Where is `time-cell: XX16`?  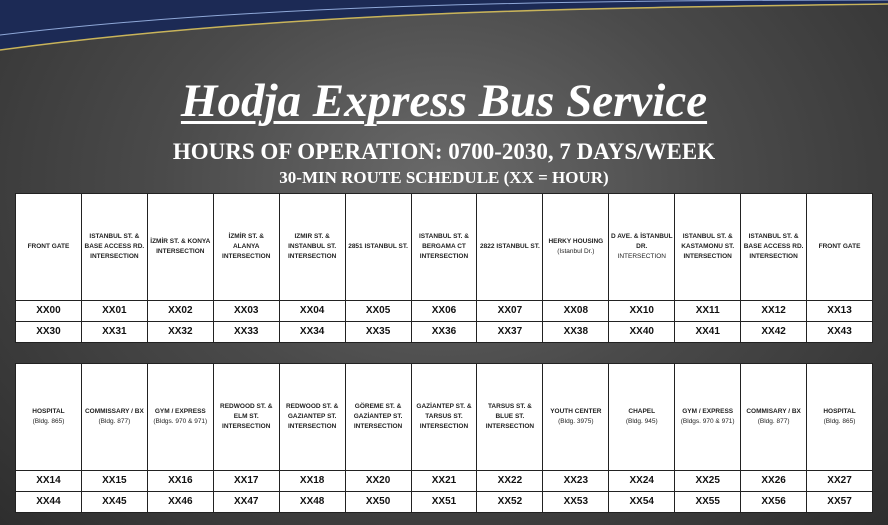 time-cell: XX16 is located at coordinates (180, 481).